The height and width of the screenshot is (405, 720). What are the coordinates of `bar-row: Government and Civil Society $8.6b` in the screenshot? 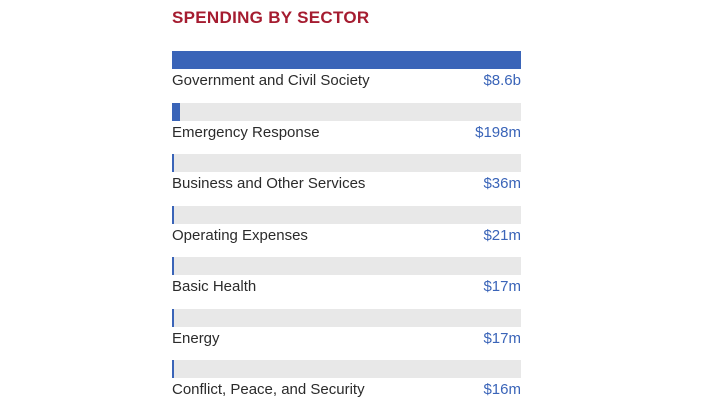 It's located at (346, 77).